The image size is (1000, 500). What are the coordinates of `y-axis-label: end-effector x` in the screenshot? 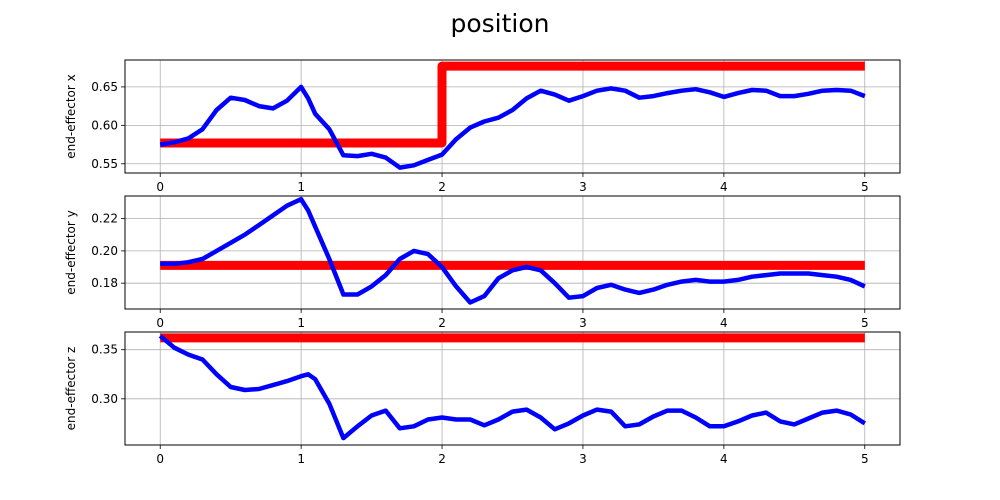 It's located at (71, 116).